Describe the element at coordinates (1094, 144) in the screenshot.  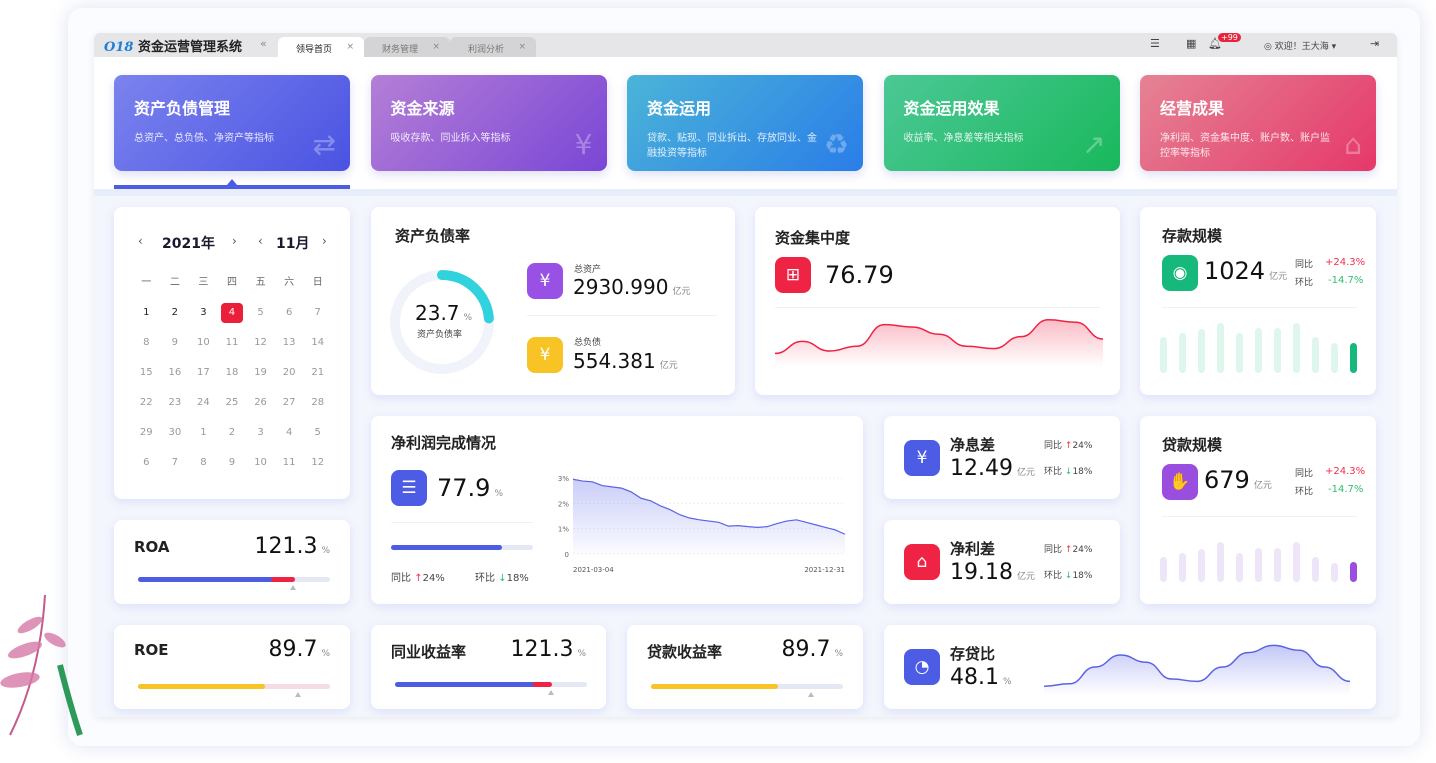
I see `growth-chart-icon: ↗` at that location.